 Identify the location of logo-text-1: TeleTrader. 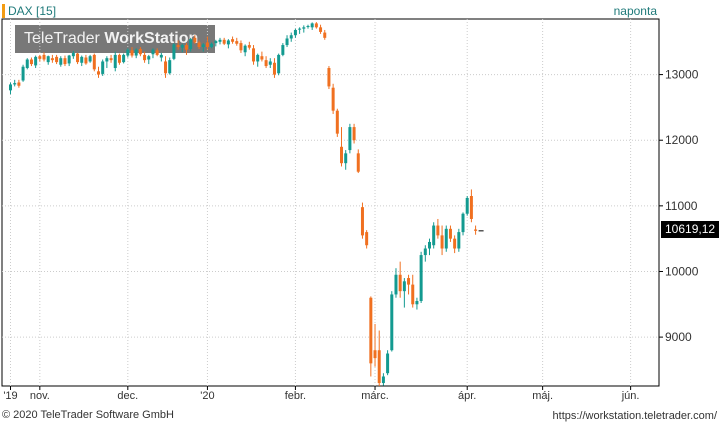
(64, 38).